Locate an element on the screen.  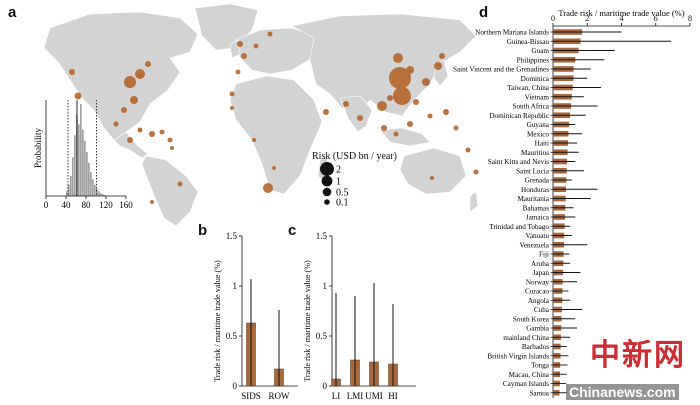
x-tick-label: LMI is located at coordinates (355, 396).